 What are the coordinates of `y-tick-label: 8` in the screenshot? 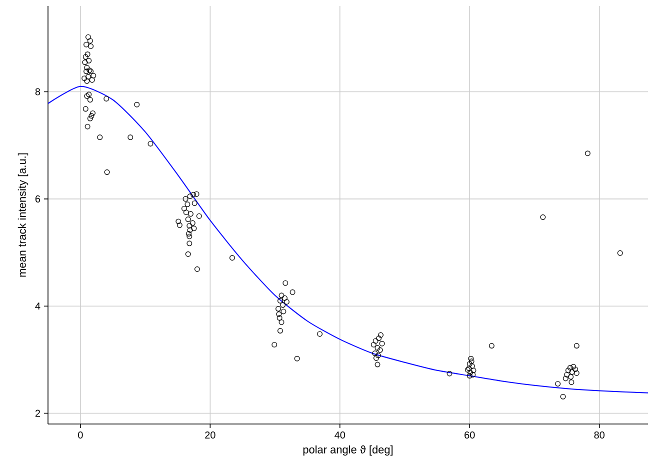 It's located at (37, 92).